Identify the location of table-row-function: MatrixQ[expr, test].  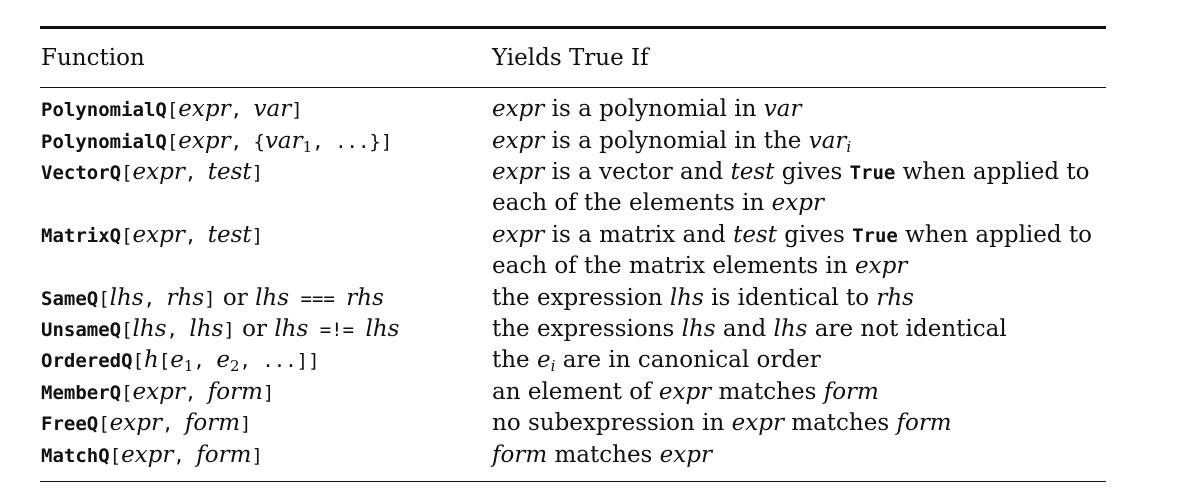
(152, 235).